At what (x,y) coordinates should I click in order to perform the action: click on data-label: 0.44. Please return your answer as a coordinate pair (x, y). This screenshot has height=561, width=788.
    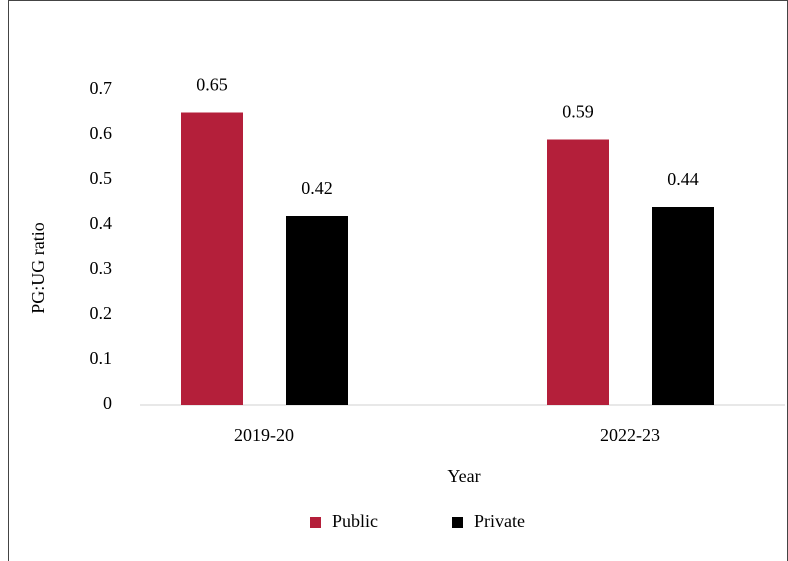
    Looking at the image, I should click on (683, 179).